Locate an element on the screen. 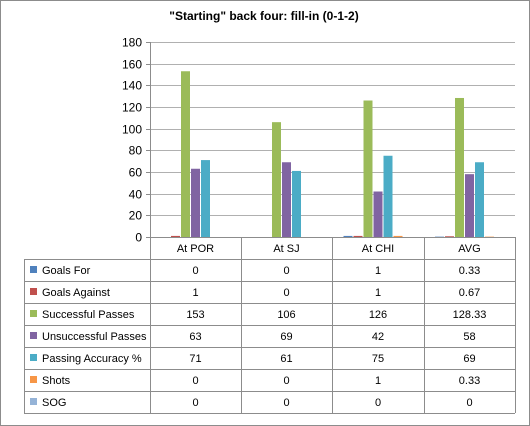 This screenshot has width=530, height=426. y-tick-label: 60 is located at coordinates (136, 173).